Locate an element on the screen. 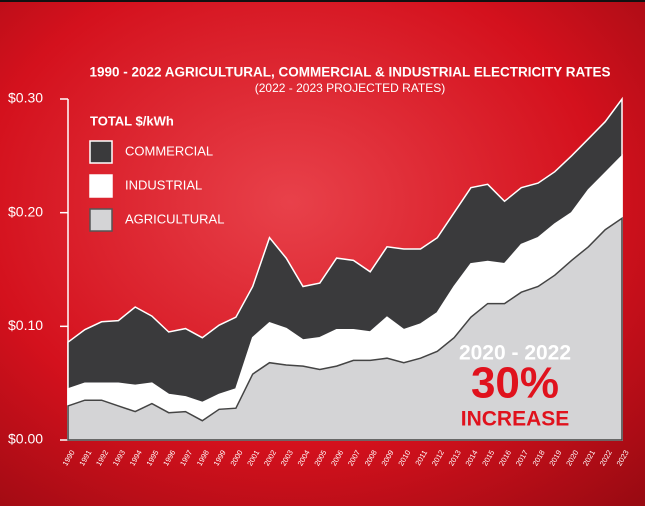 The height and width of the screenshot is (511, 645). legend-label: INDUSTRIAL is located at coordinates (163, 184).